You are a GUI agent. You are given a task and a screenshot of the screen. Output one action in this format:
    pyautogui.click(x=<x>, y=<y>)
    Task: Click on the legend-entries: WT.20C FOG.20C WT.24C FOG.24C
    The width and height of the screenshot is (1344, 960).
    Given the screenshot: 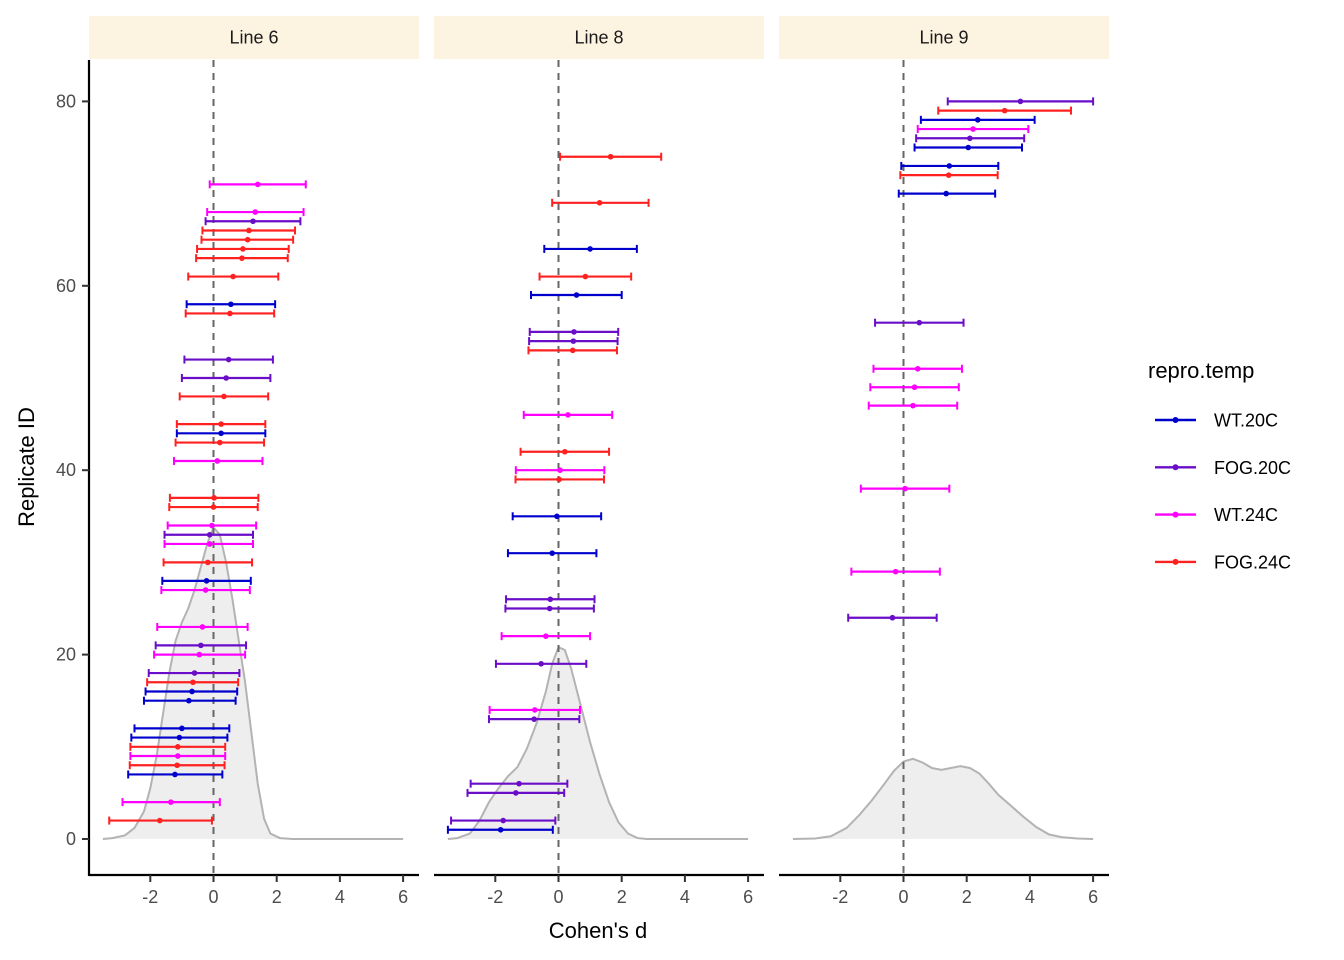 What is the action you would take?
    pyautogui.click(x=1223, y=491)
    